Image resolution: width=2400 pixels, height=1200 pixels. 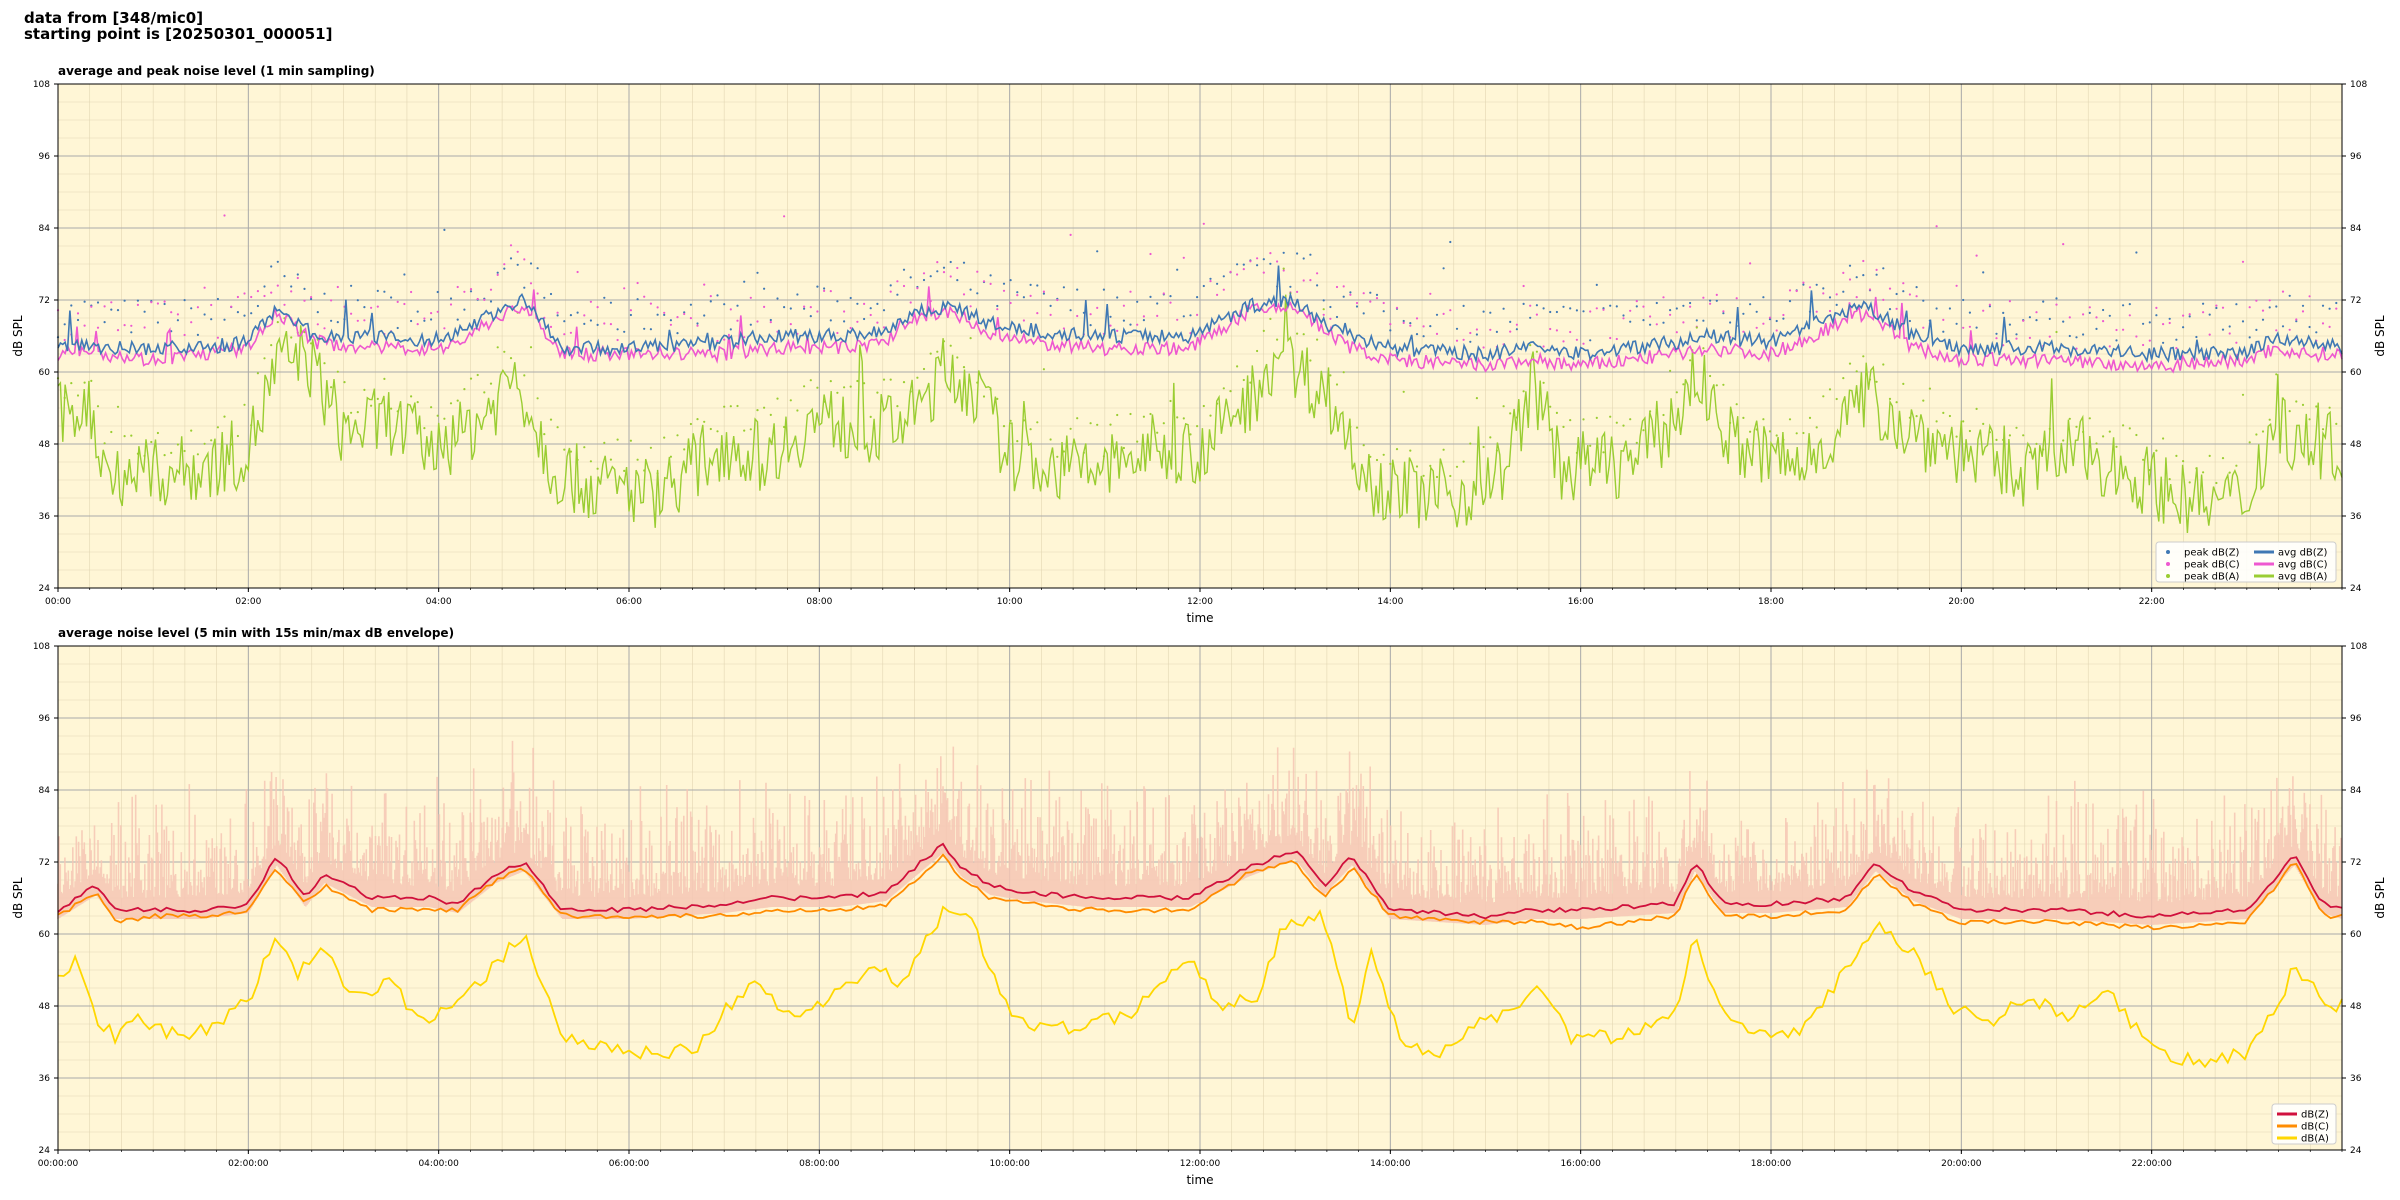 What do you see at coordinates (2303, 565) in the screenshot?
I see `legend-label: avg dB(C)` at bounding box center [2303, 565].